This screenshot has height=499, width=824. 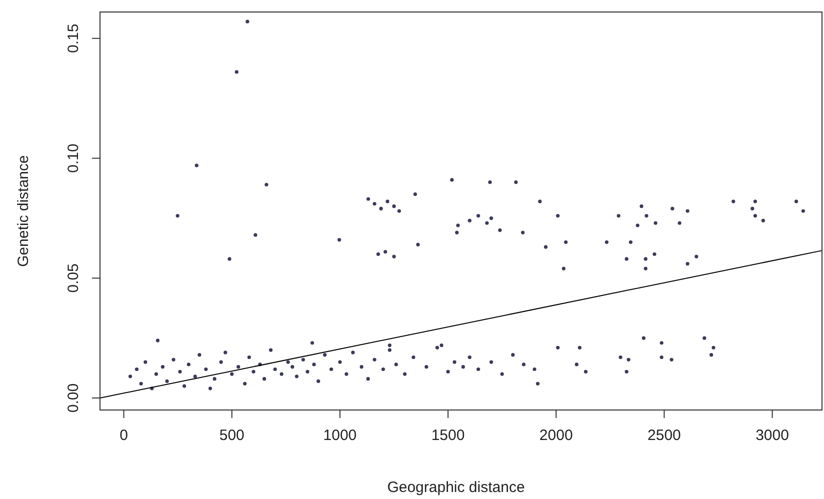 What do you see at coordinates (231, 435) in the screenshot?
I see `x-tick-label: 500` at bounding box center [231, 435].